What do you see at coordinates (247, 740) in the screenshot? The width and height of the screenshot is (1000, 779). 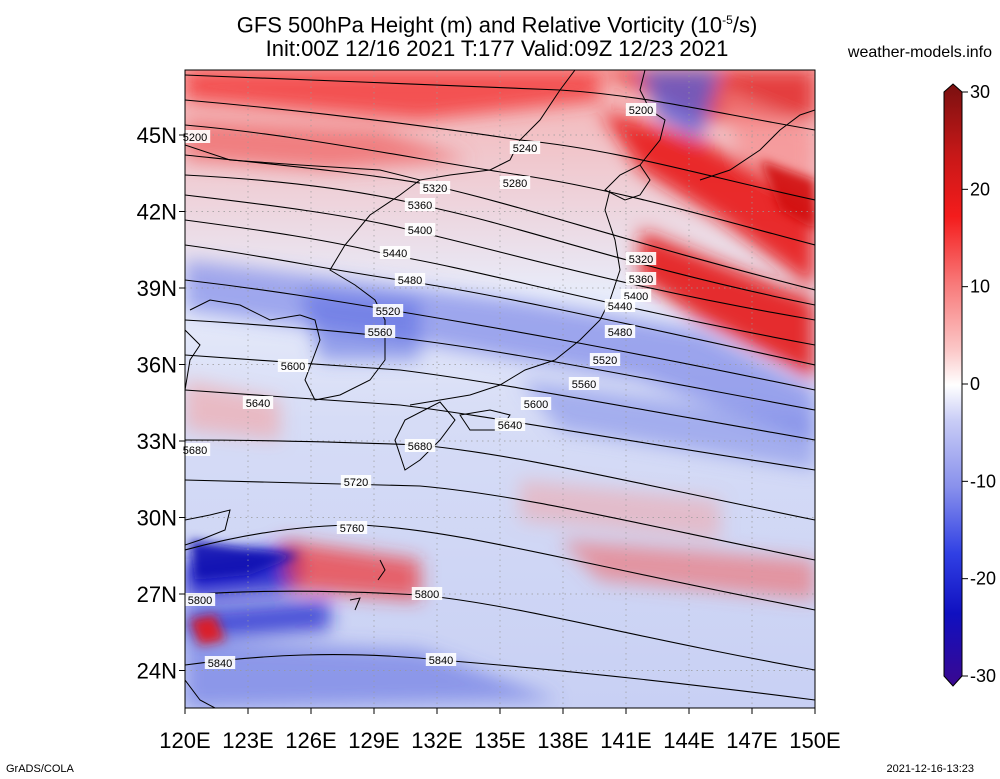 I see `lon-label: 123E` at bounding box center [247, 740].